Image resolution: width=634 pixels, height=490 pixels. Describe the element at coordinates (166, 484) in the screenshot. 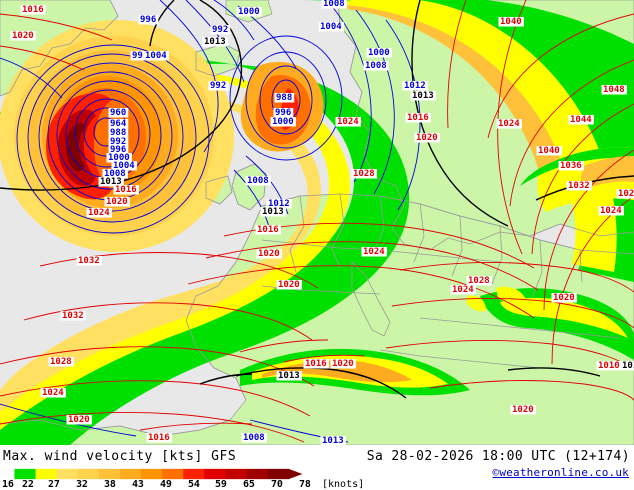

I see `colorbar-tick: 49` at that location.